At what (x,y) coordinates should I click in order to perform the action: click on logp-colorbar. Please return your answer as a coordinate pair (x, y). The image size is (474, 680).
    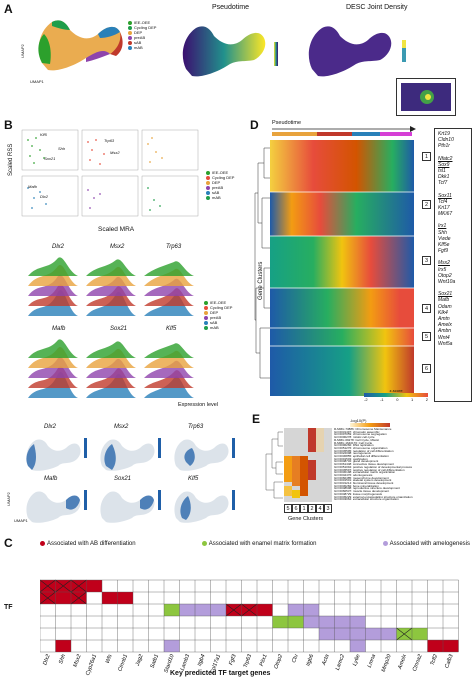
    Looking at the image, I should click on (370, 425).